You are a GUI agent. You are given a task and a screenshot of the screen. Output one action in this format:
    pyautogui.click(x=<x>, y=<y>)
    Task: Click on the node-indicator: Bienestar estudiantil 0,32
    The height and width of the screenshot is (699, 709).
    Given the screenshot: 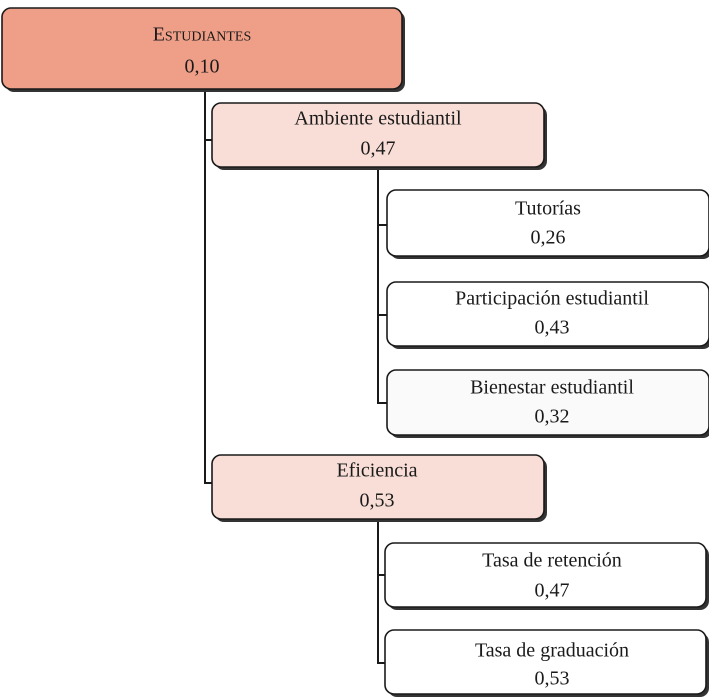 What is the action you would take?
    pyautogui.click(x=547, y=403)
    